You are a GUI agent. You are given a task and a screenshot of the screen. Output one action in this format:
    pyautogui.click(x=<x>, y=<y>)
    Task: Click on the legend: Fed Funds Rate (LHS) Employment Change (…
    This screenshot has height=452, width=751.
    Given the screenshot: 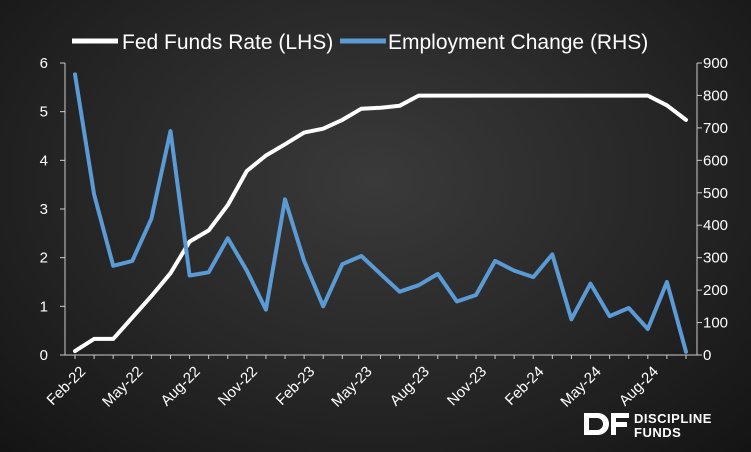 What is the action you would take?
    pyautogui.click(x=360, y=42)
    